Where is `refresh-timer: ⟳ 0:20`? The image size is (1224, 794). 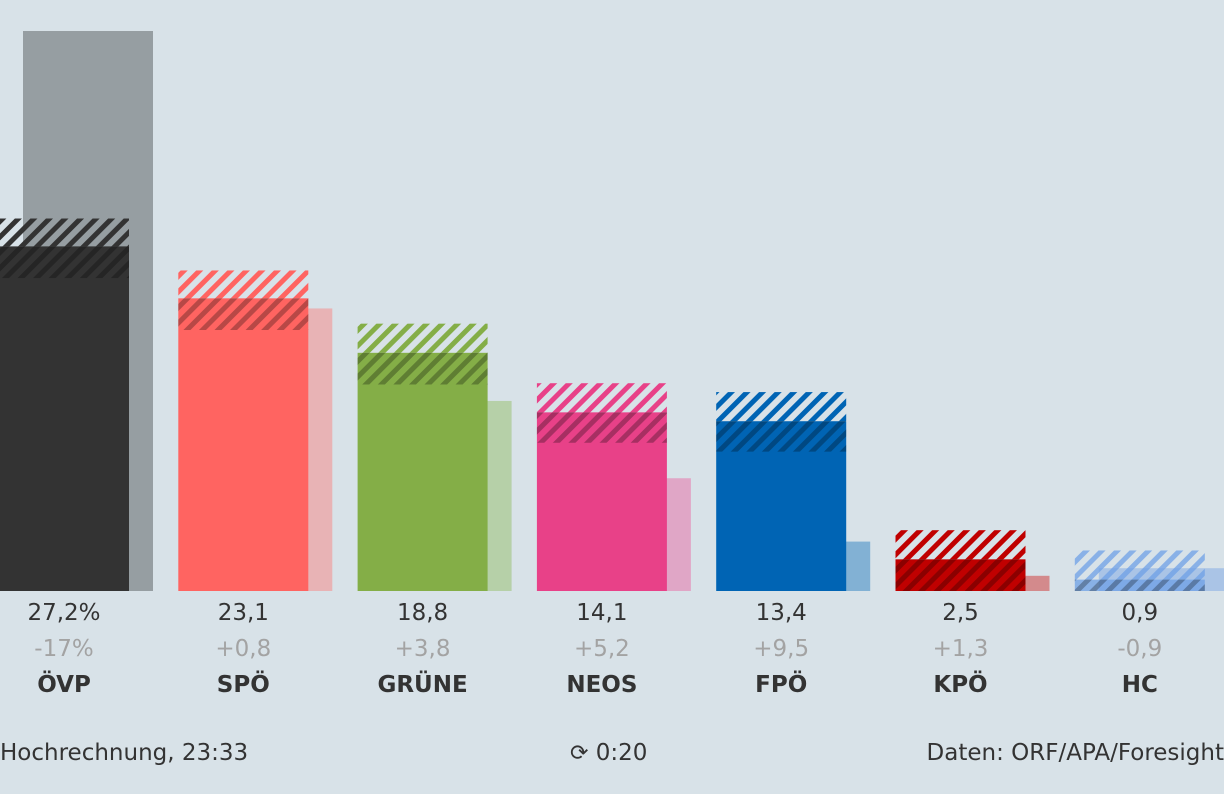
refresh-timer: ⟳ 0:20 is located at coordinates (608, 753).